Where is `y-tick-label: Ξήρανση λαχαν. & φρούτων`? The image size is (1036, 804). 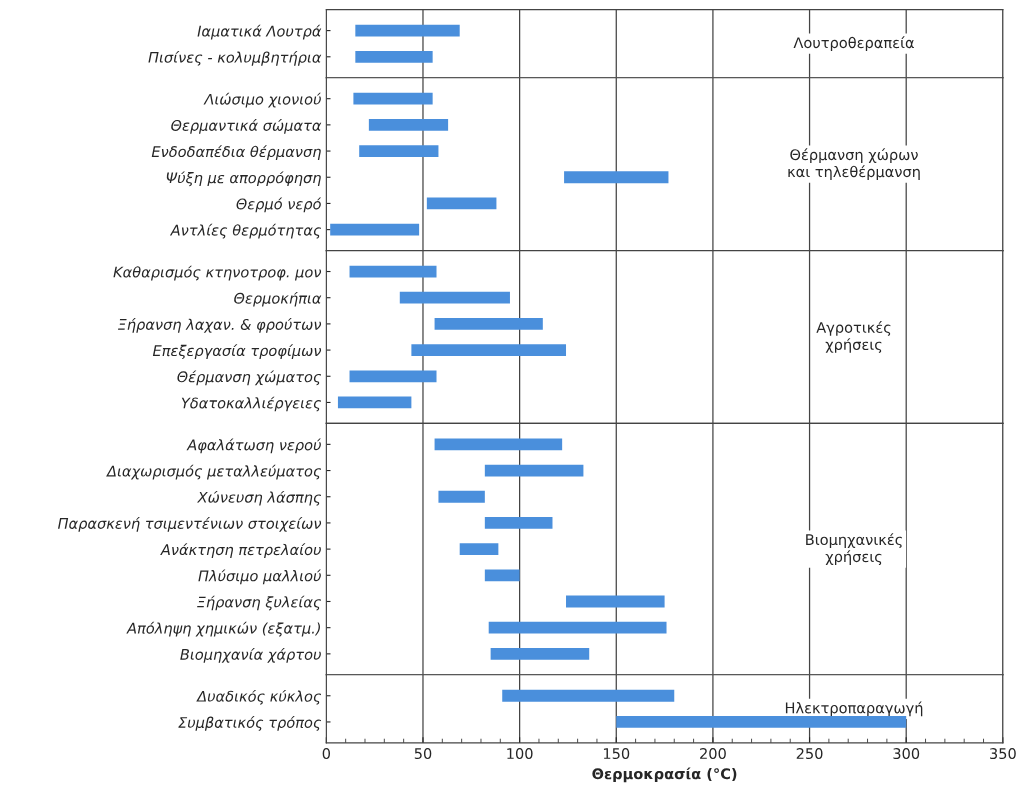 y-tick-label: Ξήρανση λαχαν. & φρούτων is located at coordinates (219, 325).